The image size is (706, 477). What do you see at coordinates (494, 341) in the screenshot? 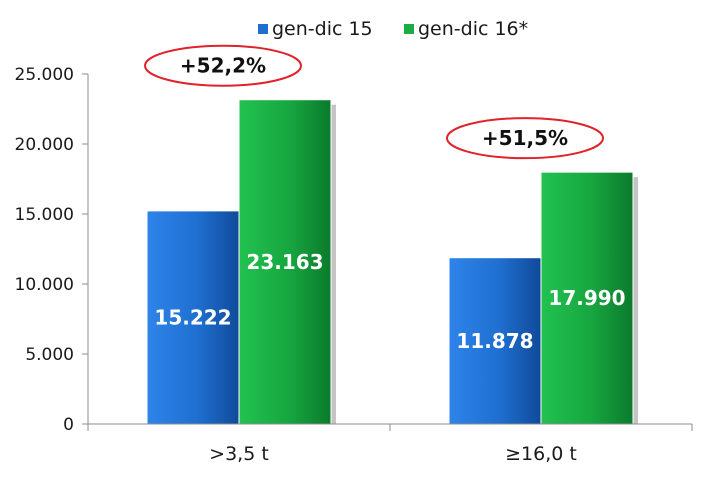
I see `bar-value-label: 11.878` at bounding box center [494, 341].